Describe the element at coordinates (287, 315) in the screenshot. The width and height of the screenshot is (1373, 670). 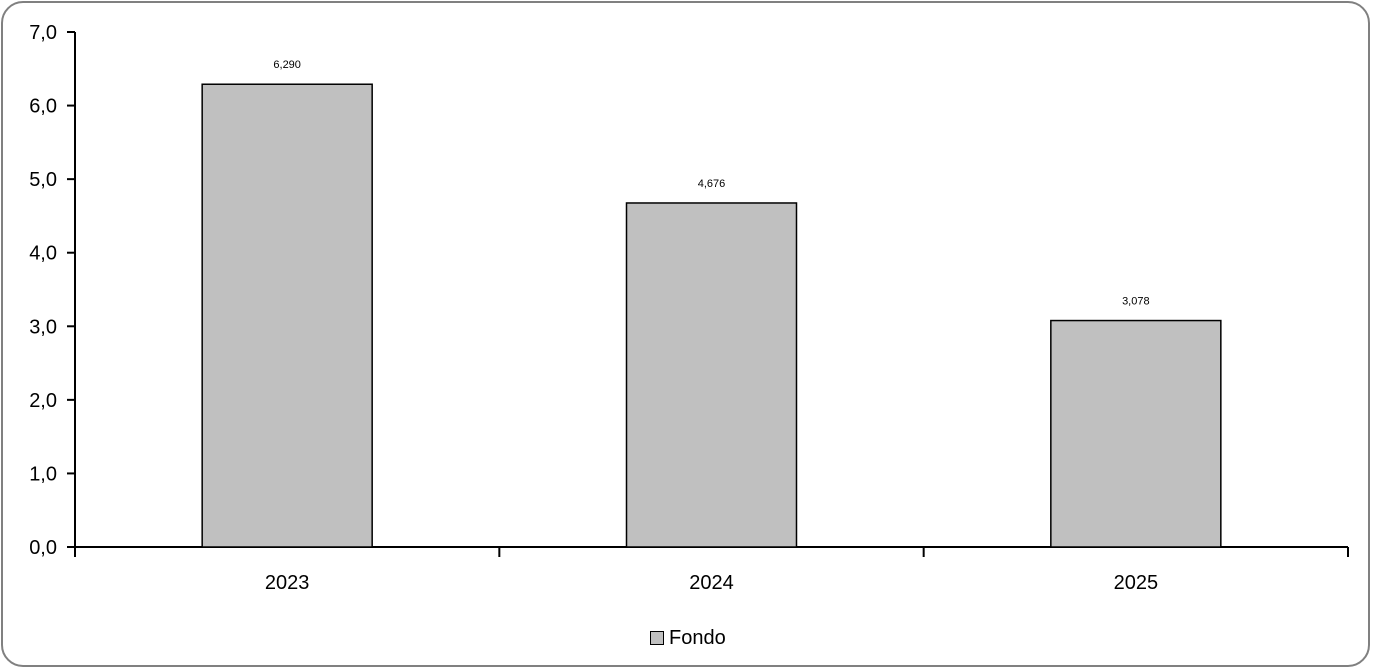
I see `bar-2023` at that location.